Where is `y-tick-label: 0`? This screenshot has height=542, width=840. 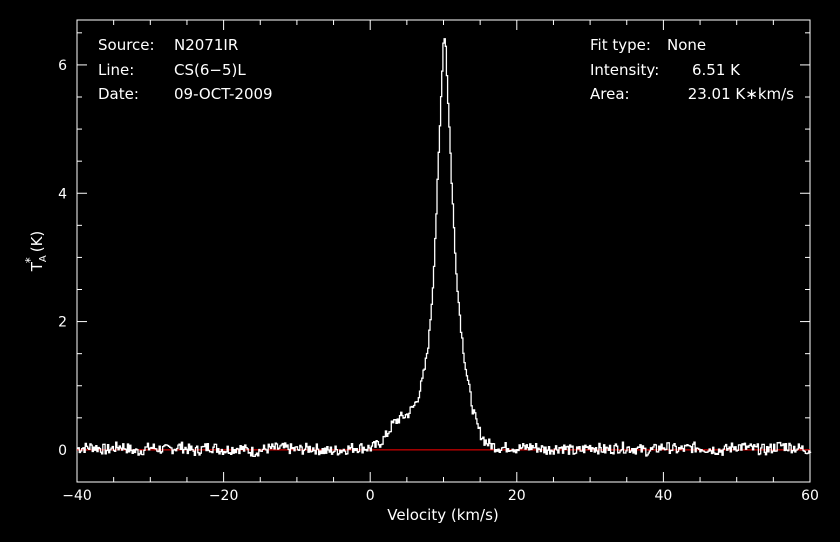 y-tick-label: 0 is located at coordinates (62, 451).